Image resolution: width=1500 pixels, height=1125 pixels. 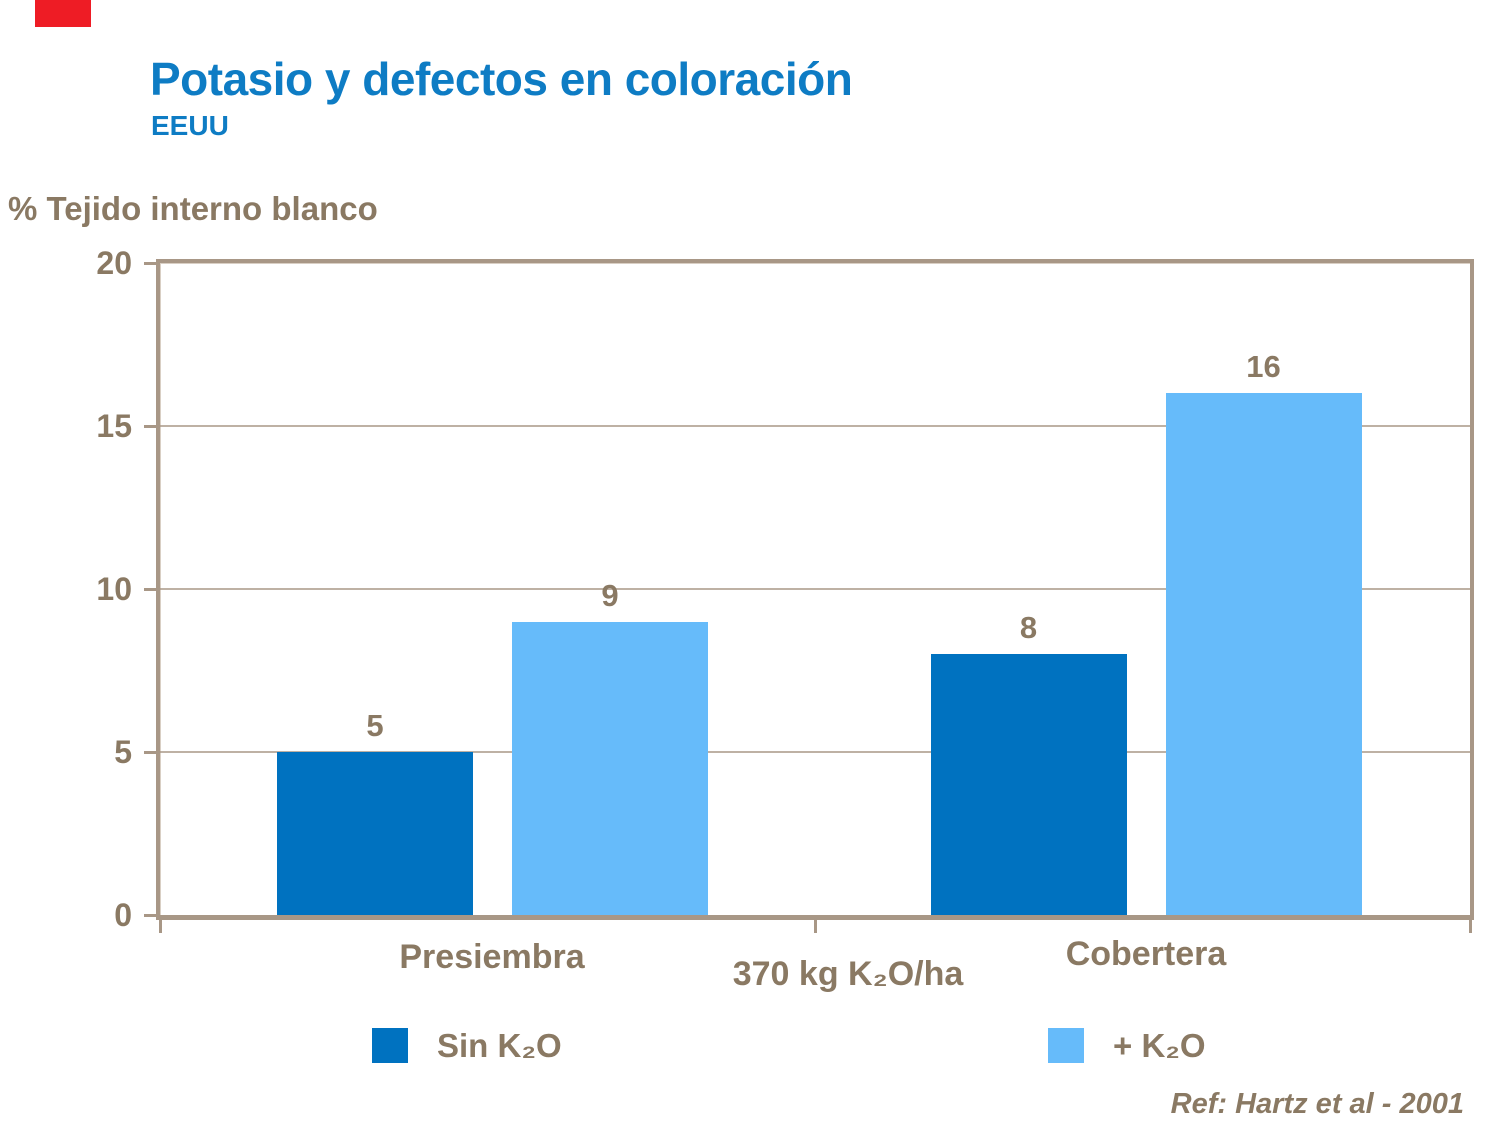 I want to click on bar-sin-k₂o-presiembra, so click(x=375, y=833).